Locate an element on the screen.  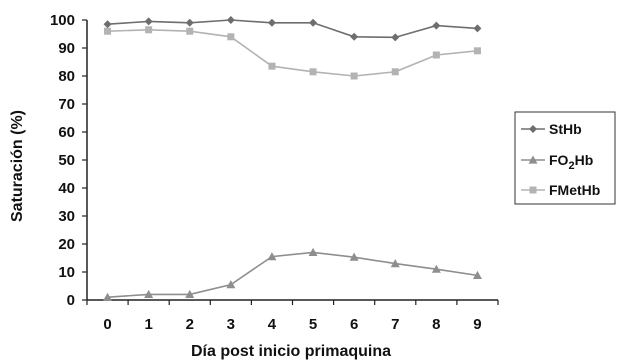
y-axis-ticks: 0 10 20 30 40 50 60 70 80 90 100 is located at coordinates (68, 160).